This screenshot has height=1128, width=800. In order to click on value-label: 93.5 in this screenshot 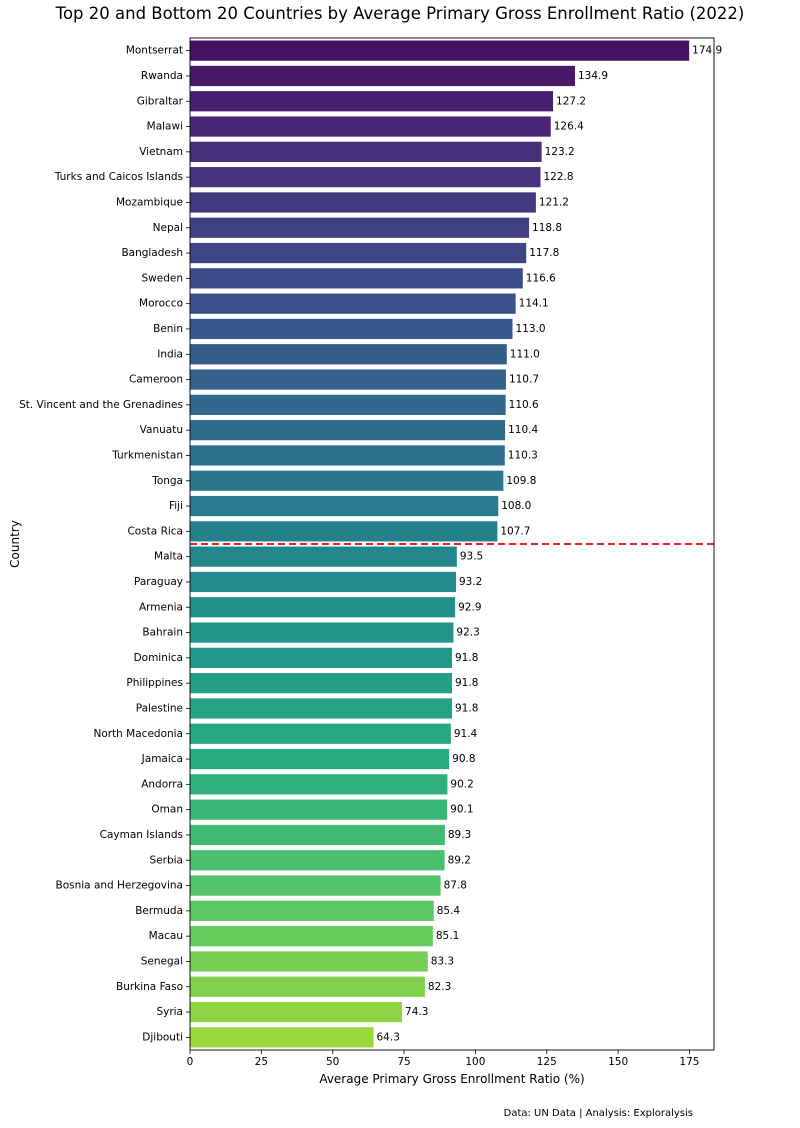, I will do `click(471, 557)`.